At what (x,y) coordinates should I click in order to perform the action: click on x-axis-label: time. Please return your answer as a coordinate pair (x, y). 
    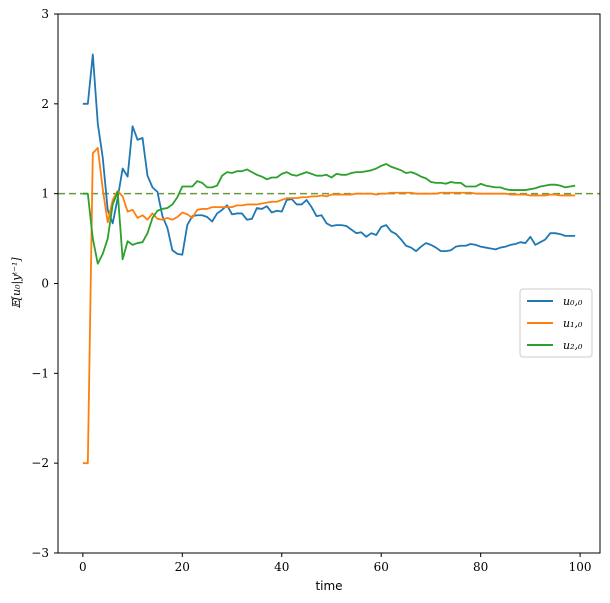
    Looking at the image, I should click on (328, 586).